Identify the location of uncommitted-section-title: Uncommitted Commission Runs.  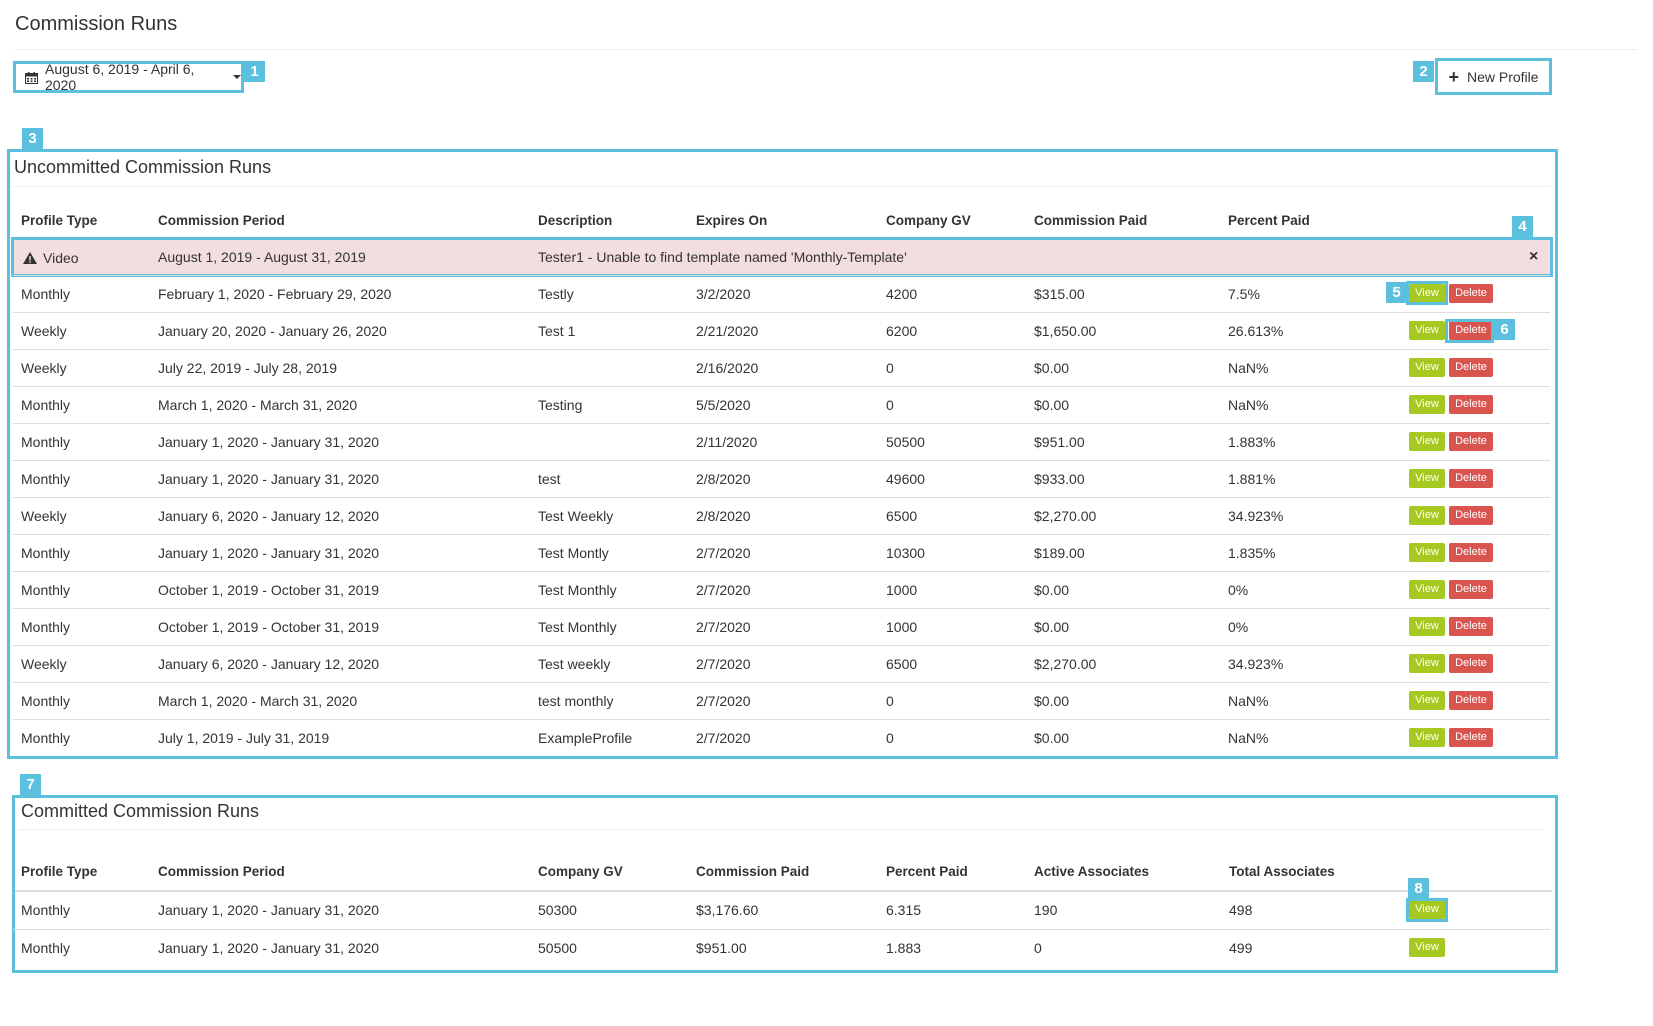
(143, 167).